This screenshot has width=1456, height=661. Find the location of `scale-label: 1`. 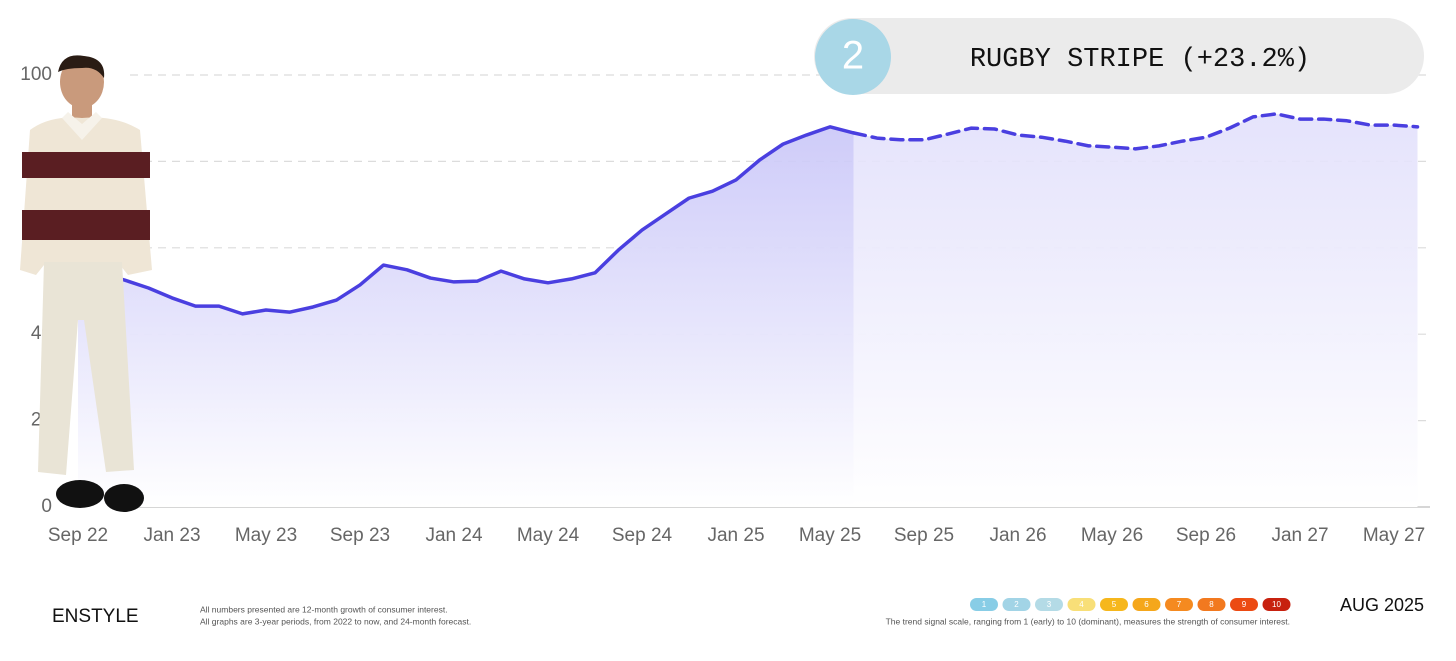

scale-label: 1 is located at coordinates (984, 604).